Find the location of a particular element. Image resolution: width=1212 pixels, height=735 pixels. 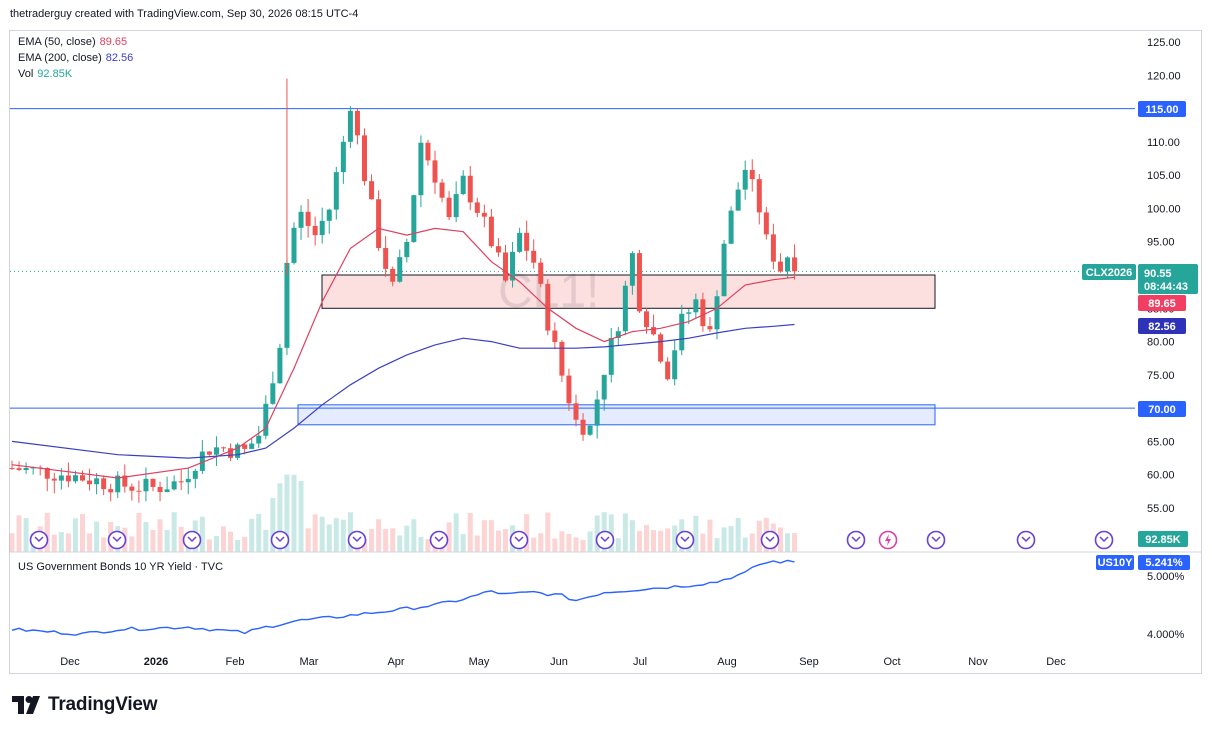

price-tick-label: 105.00 is located at coordinates (1164, 176).